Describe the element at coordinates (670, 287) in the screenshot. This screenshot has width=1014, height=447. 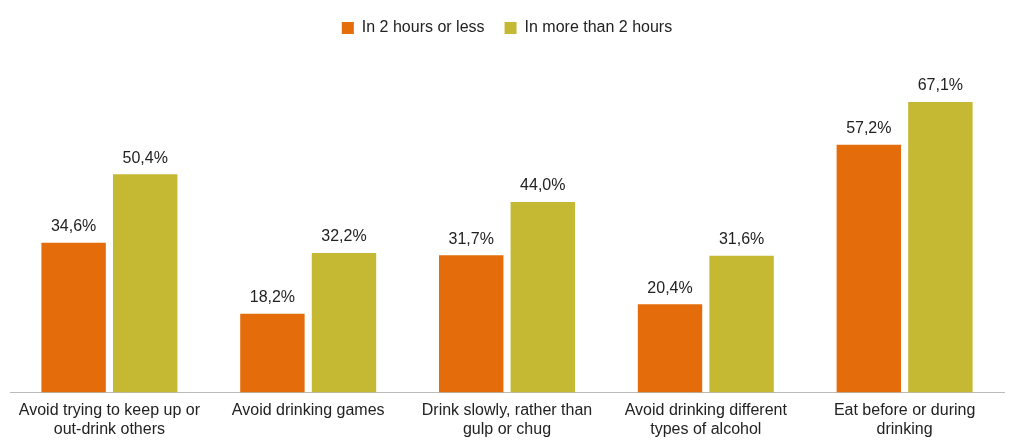
I see `data-label: 20,4%` at that location.